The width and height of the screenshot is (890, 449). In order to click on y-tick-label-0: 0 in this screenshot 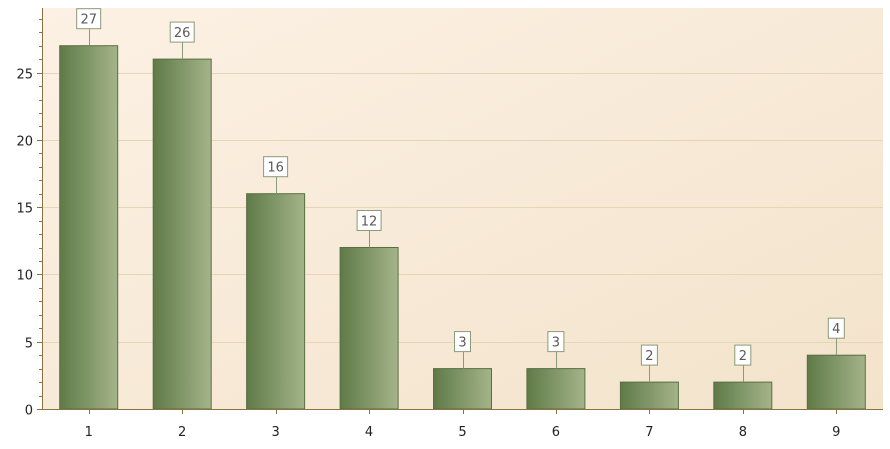, I will do `click(29, 411)`.